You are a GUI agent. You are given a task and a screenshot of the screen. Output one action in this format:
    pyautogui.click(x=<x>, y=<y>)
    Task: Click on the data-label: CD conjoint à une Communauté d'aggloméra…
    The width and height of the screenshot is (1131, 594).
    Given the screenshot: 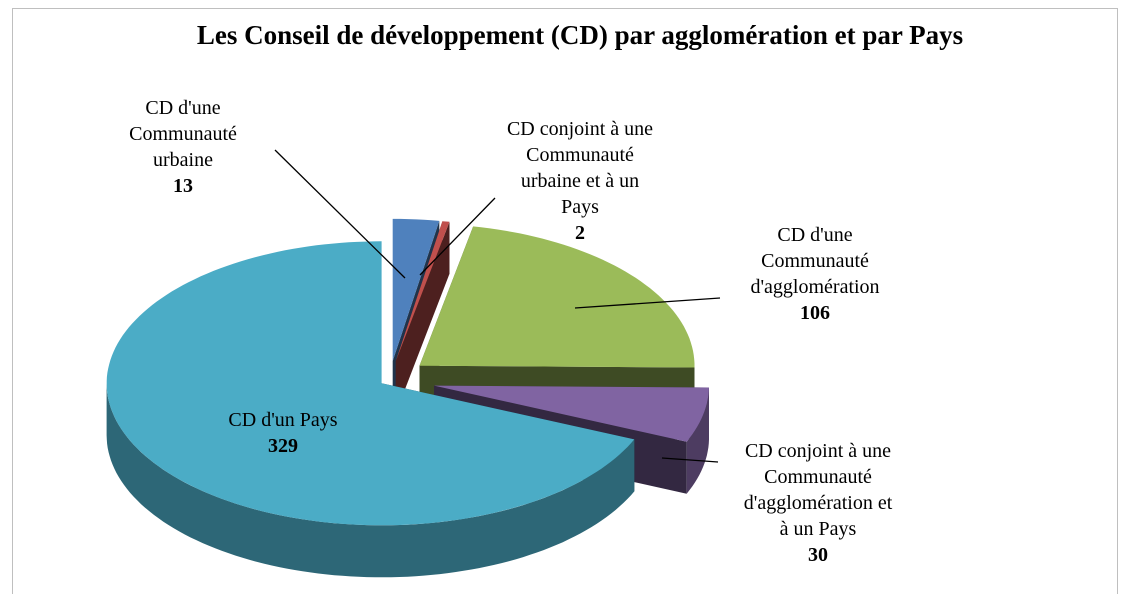 What is the action you would take?
    pyautogui.click(x=818, y=503)
    